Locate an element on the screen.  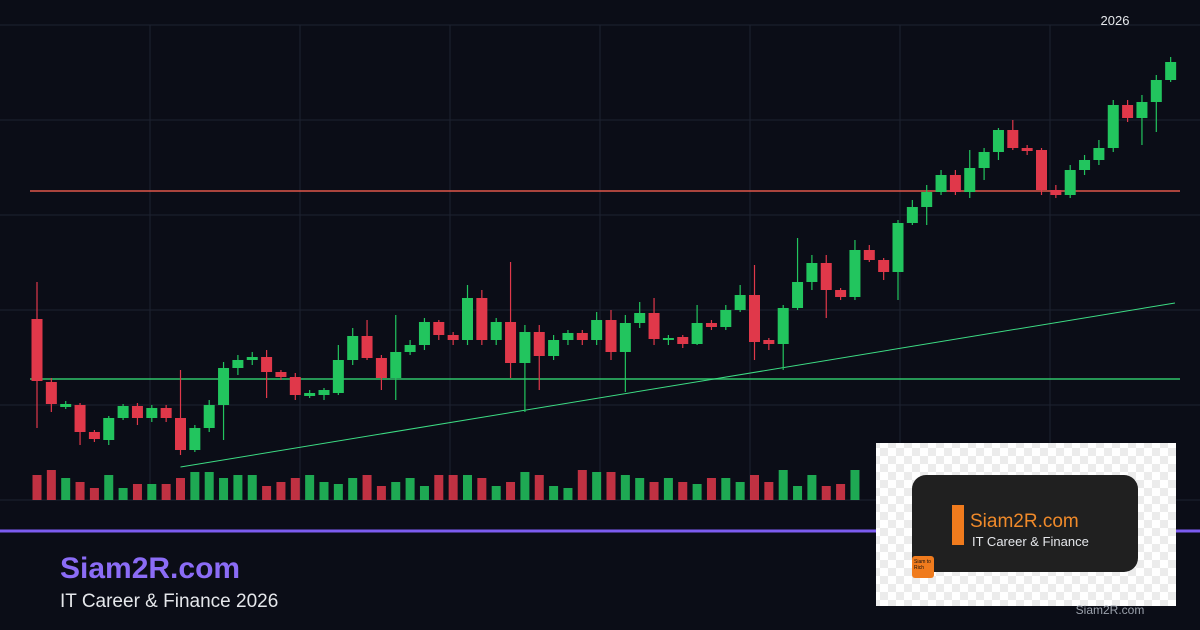
logo-badge: Siam to Rich is located at coordinates (922, 565).